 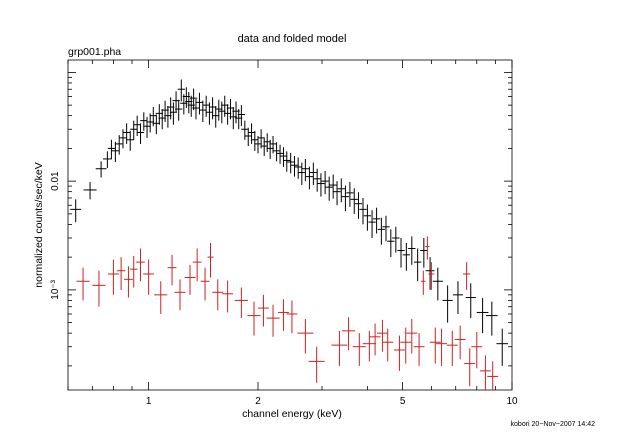 What do you see at coordinates (149, 401) in the screenshot?
I see `x-tick-label: 1` at bounding box center [149, 401].